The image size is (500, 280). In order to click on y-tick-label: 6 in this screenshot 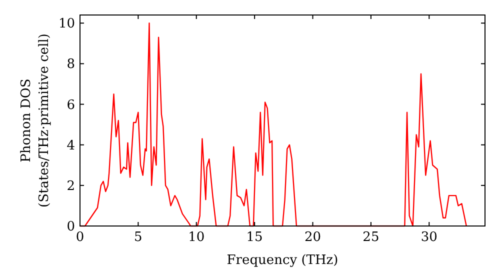, I will do `click(70, 105)`.